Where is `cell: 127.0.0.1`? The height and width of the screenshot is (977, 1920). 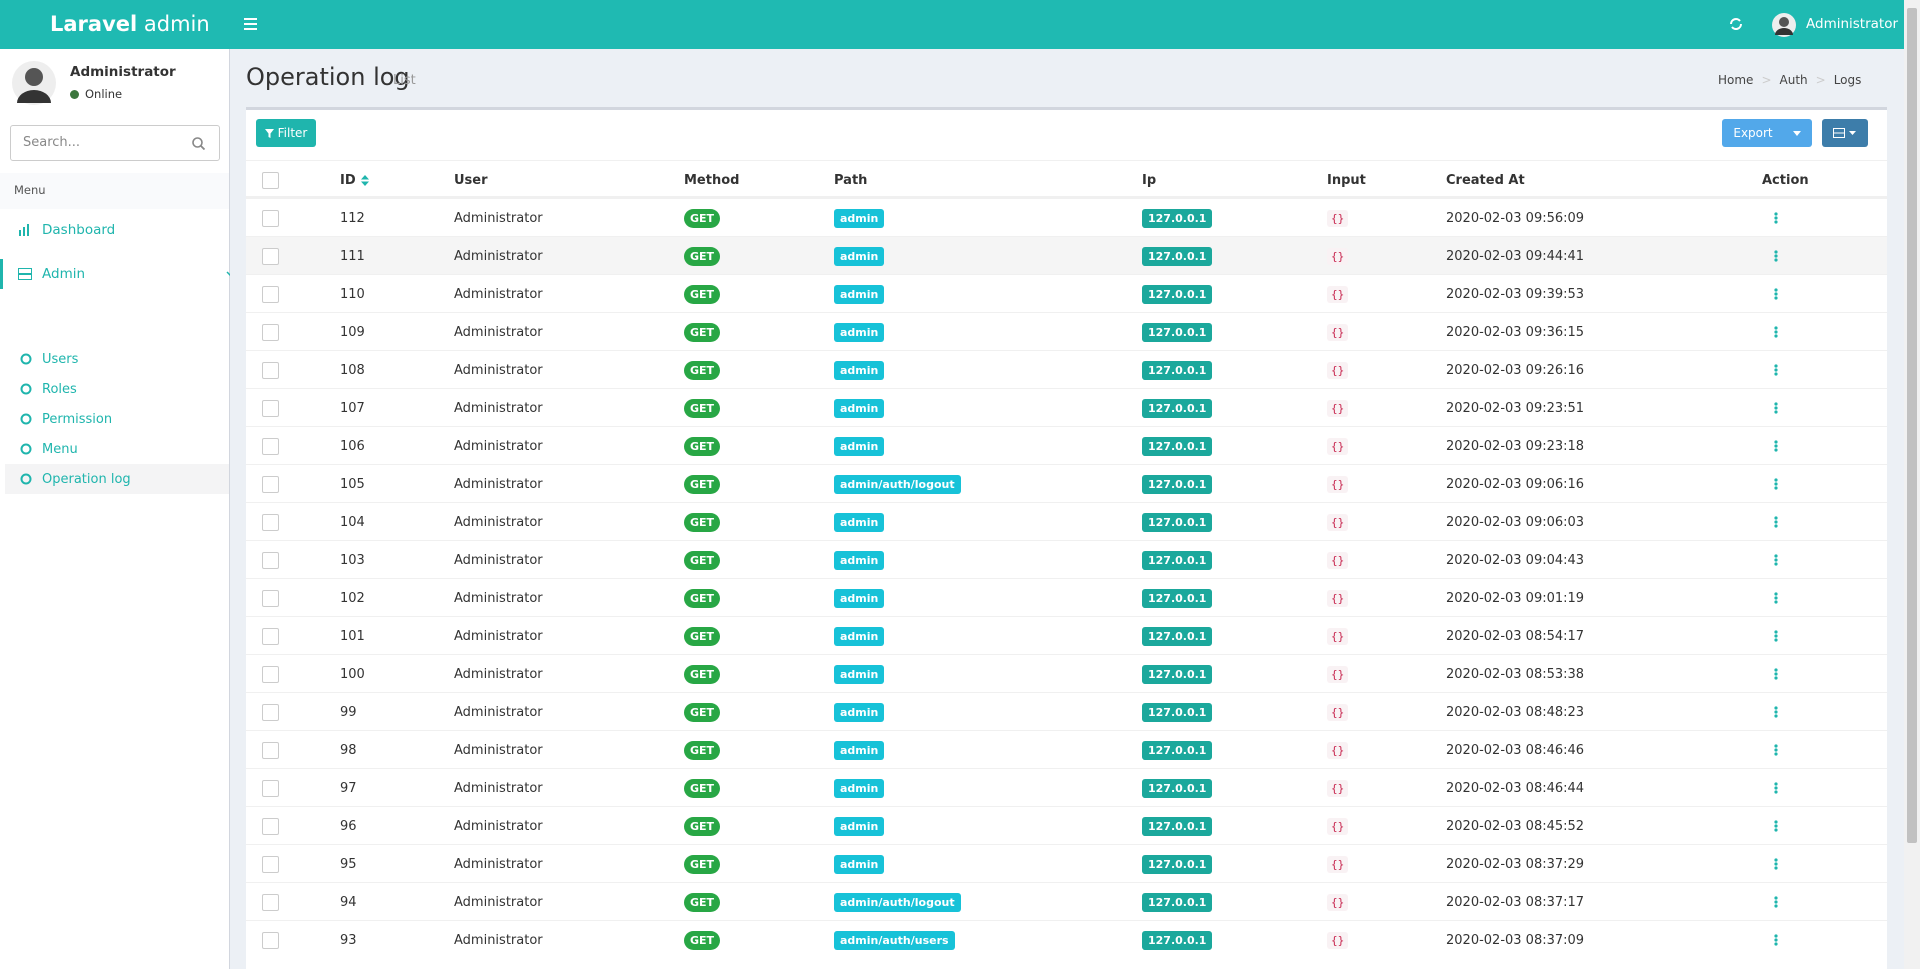
cell: 127.0.0.1 is located at coordinates (1177, 218).